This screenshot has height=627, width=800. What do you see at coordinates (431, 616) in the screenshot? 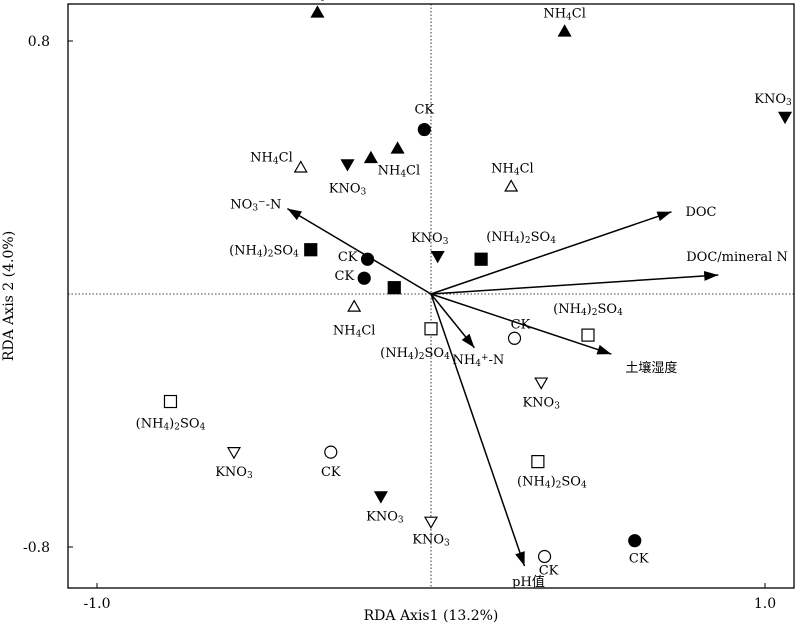
I see `x-axis-title: RDA Axis1 (13.2%)` at bounding box center [431, 616].